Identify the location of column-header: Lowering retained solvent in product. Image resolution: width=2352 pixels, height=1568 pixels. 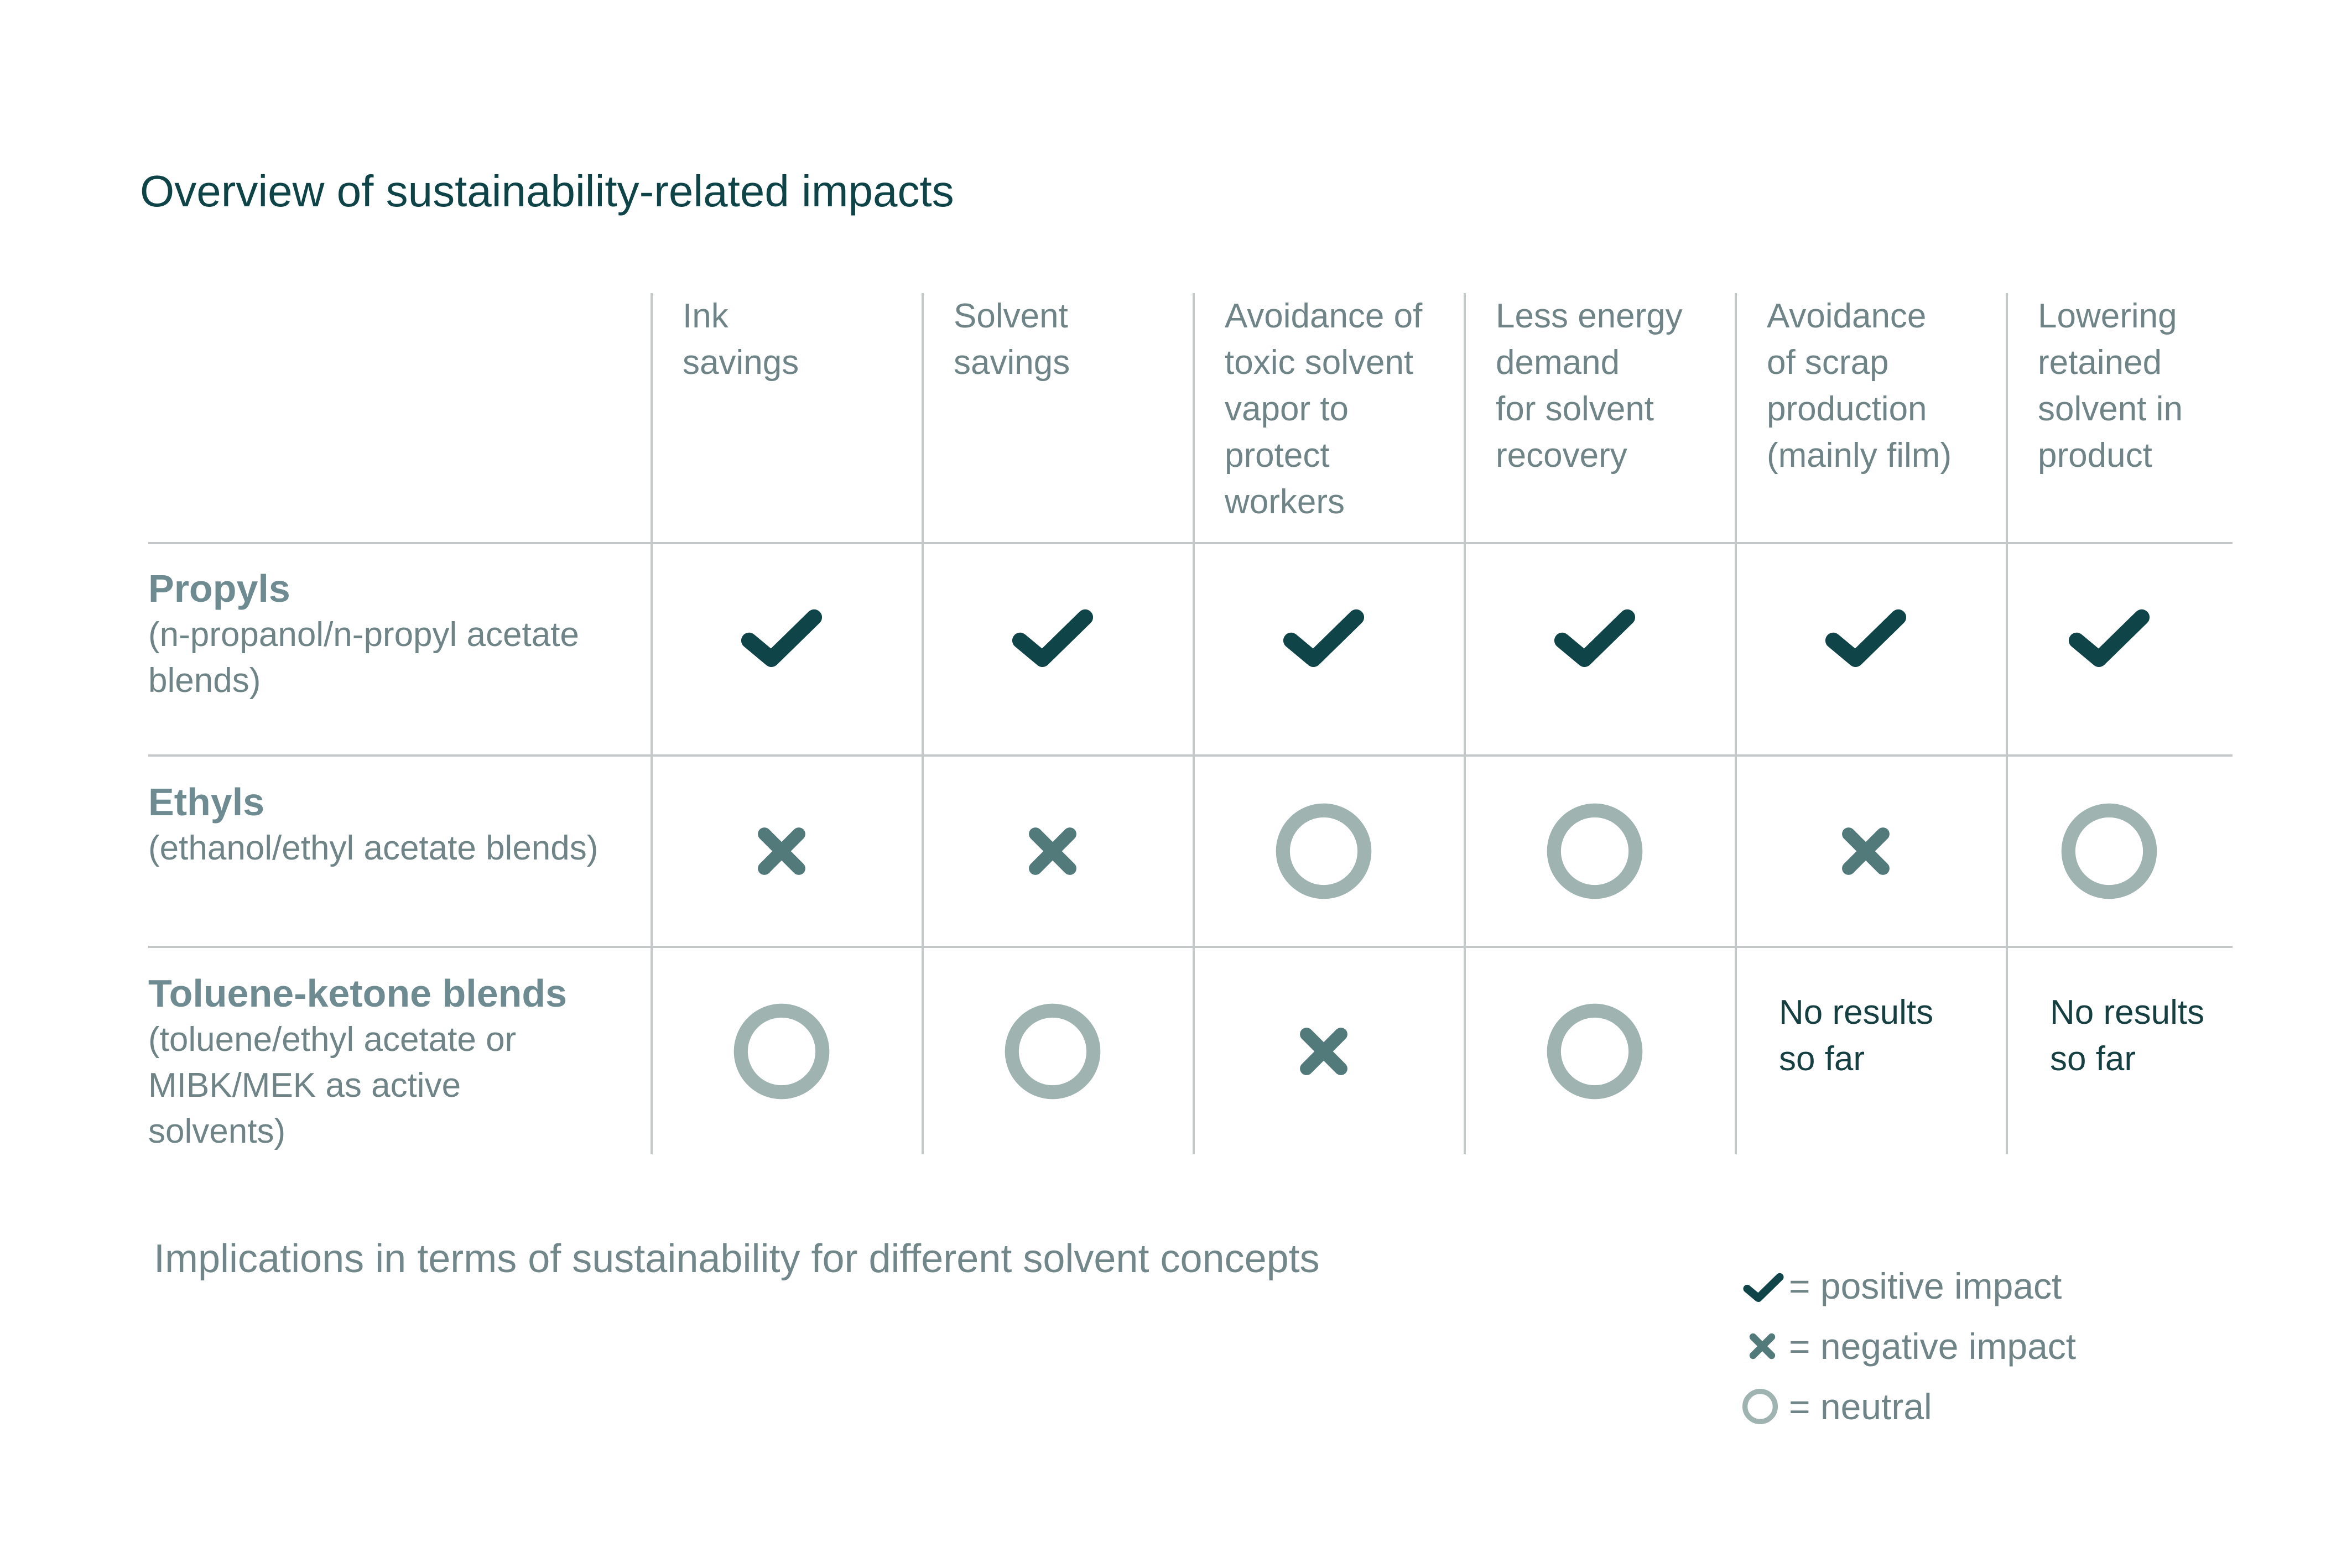
(2119, 418).